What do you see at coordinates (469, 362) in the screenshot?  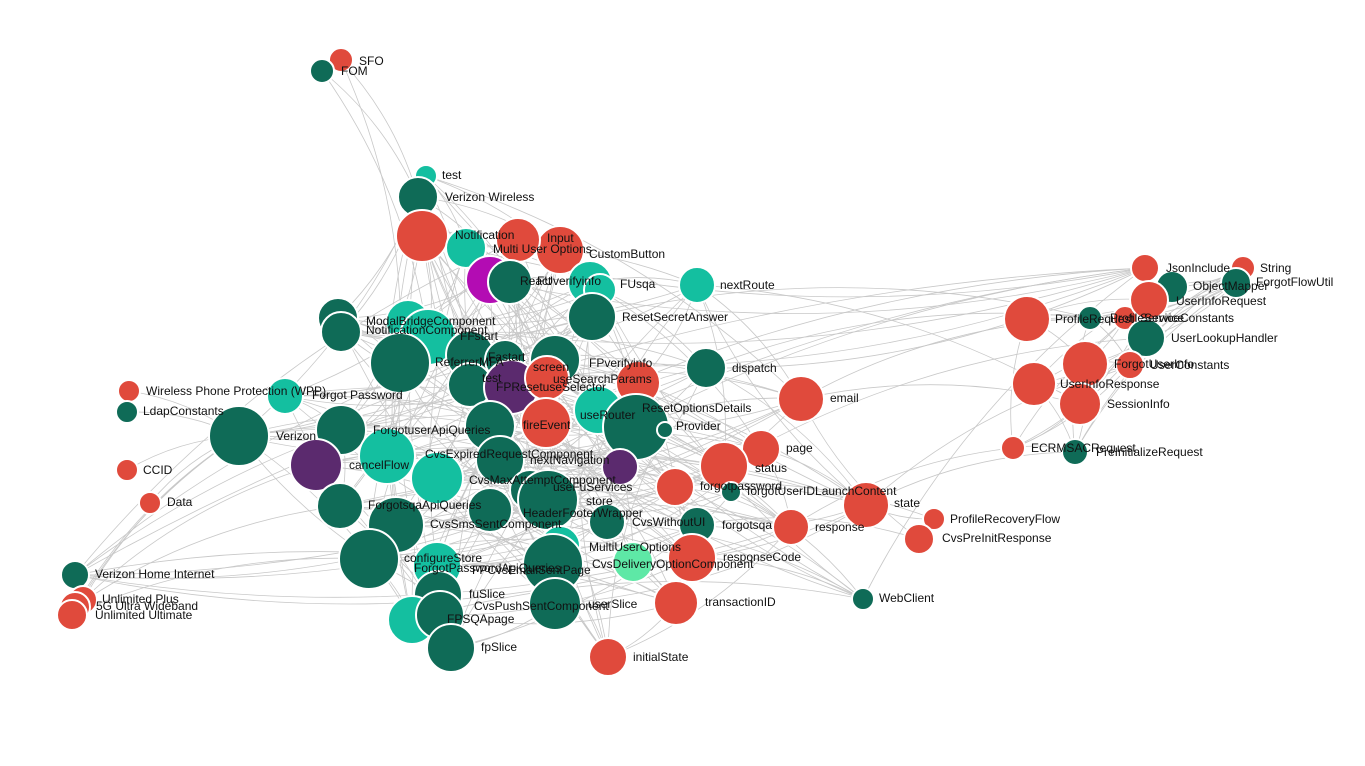 I see `node-label: ReferrerMFA` at bounding box center [469, 362].